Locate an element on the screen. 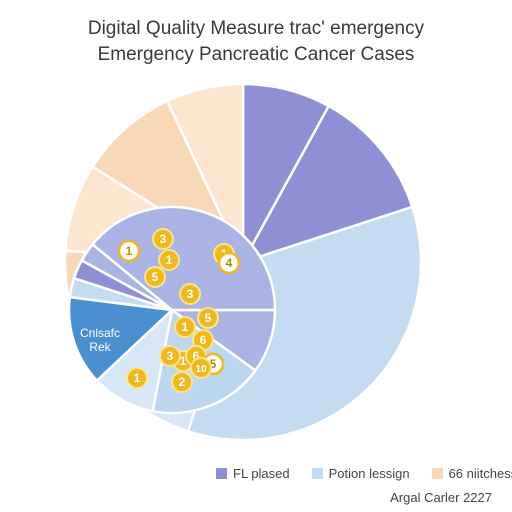 This screenshot has height=512, width=512. marker-label: 4 is located at coordinates (229, 263).